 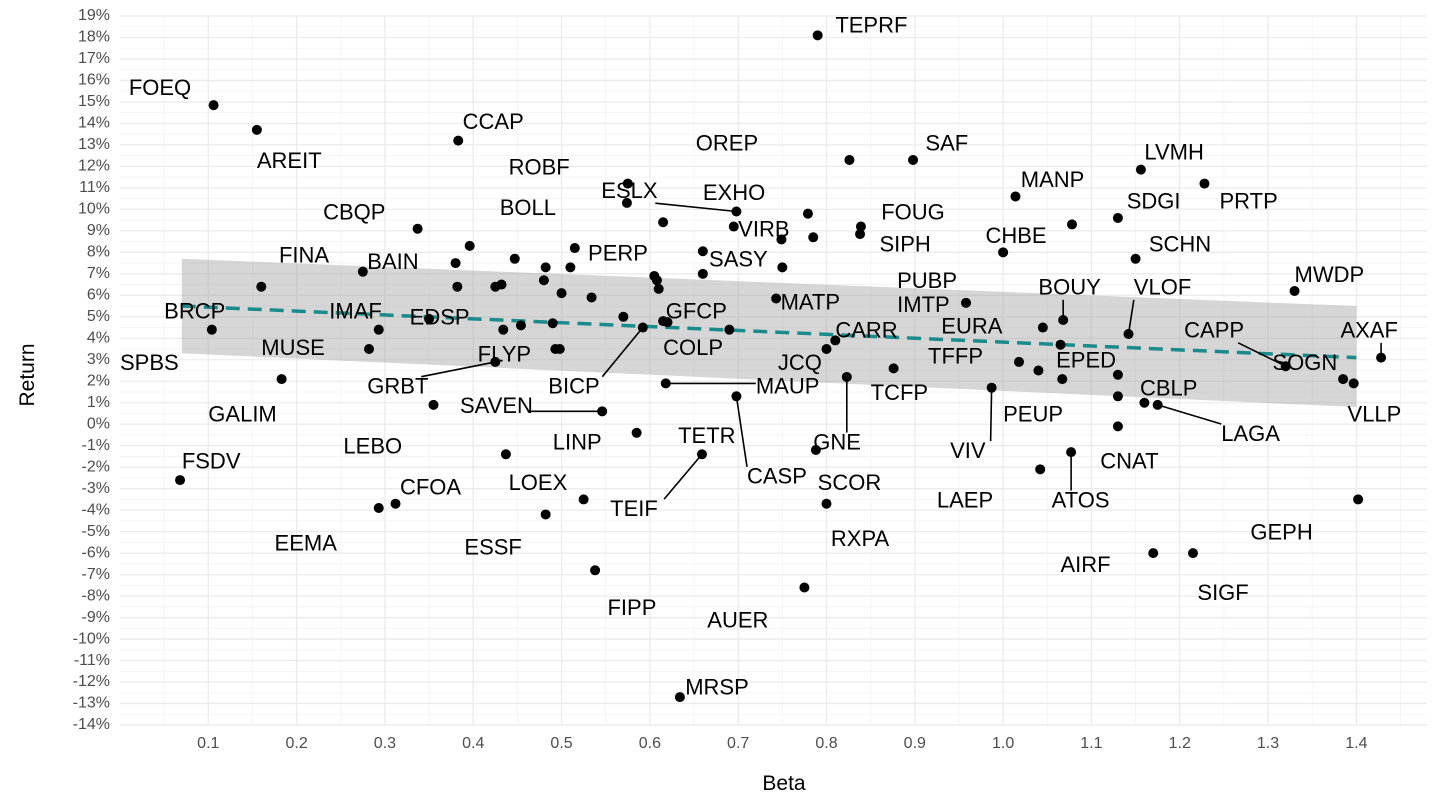 What do you see at coordinates (777, 476) in the screenshot?
I see `point-label: CASP` at bounding box center [777, 476].